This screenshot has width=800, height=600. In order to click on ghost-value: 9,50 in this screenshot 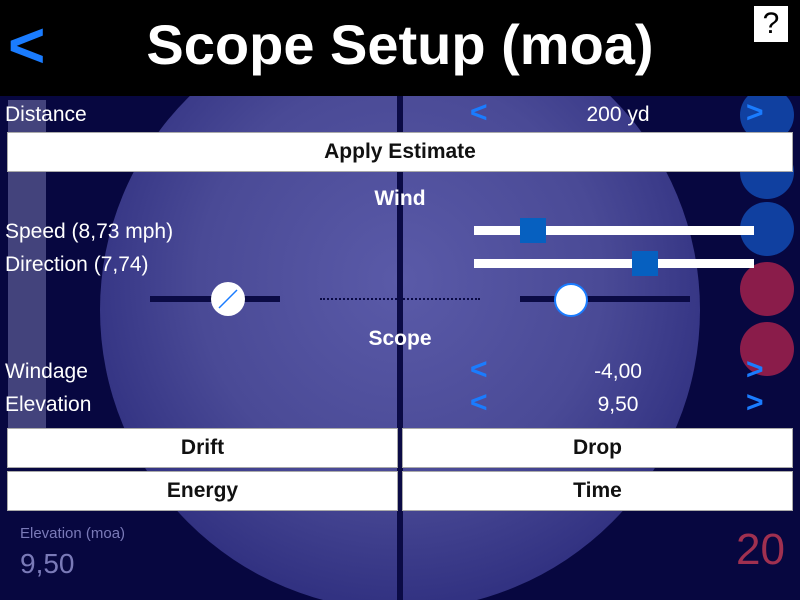, I will do `click(47, 563)`.